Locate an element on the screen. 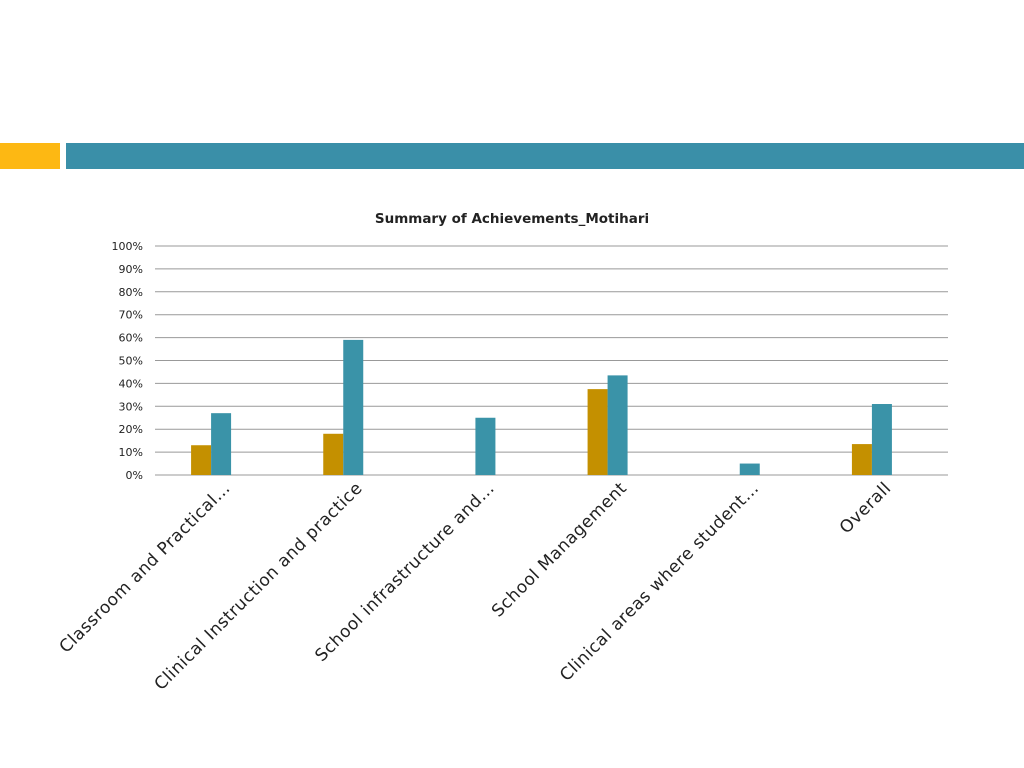  y-tick-label: 20% is located at coordinates (131, 429).